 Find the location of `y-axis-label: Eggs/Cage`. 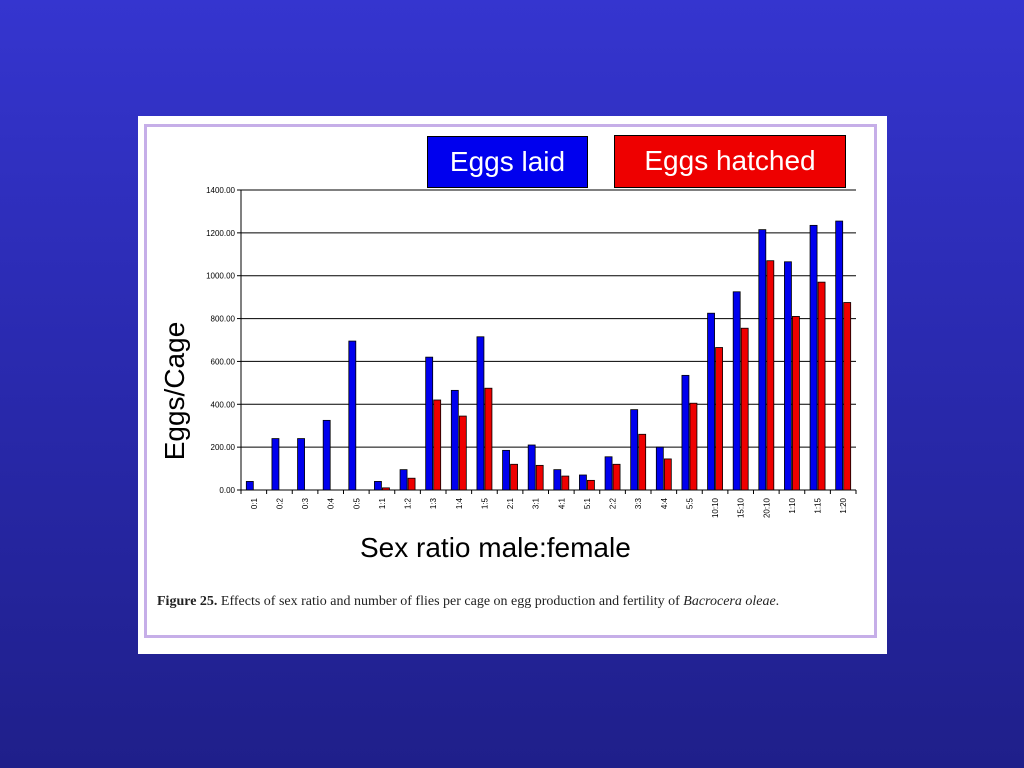

y-axis-label: Eggs/Cage is located at coordinates (174, 391).